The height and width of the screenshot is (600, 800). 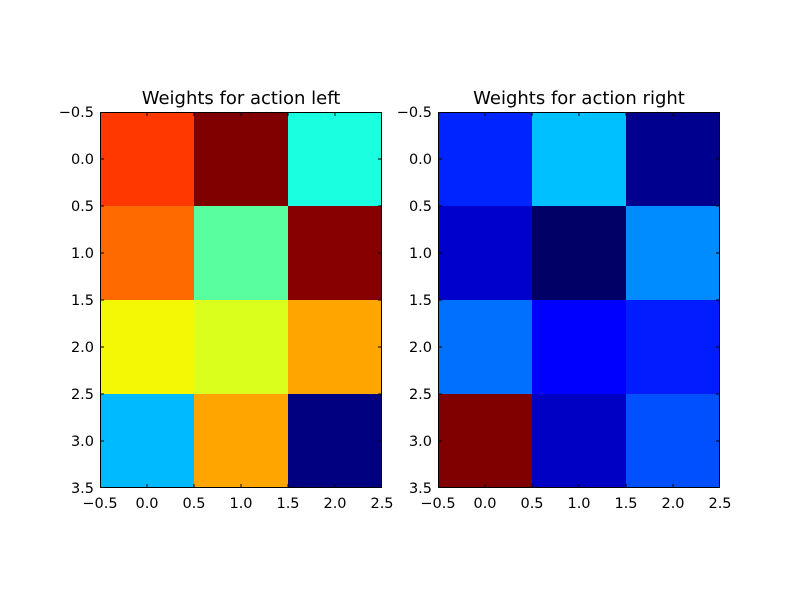 What do you see at coordinates (241, 98) in the screenshot?
I see `chart-title-left: Weights for action left` at bounding box center [241, 98].